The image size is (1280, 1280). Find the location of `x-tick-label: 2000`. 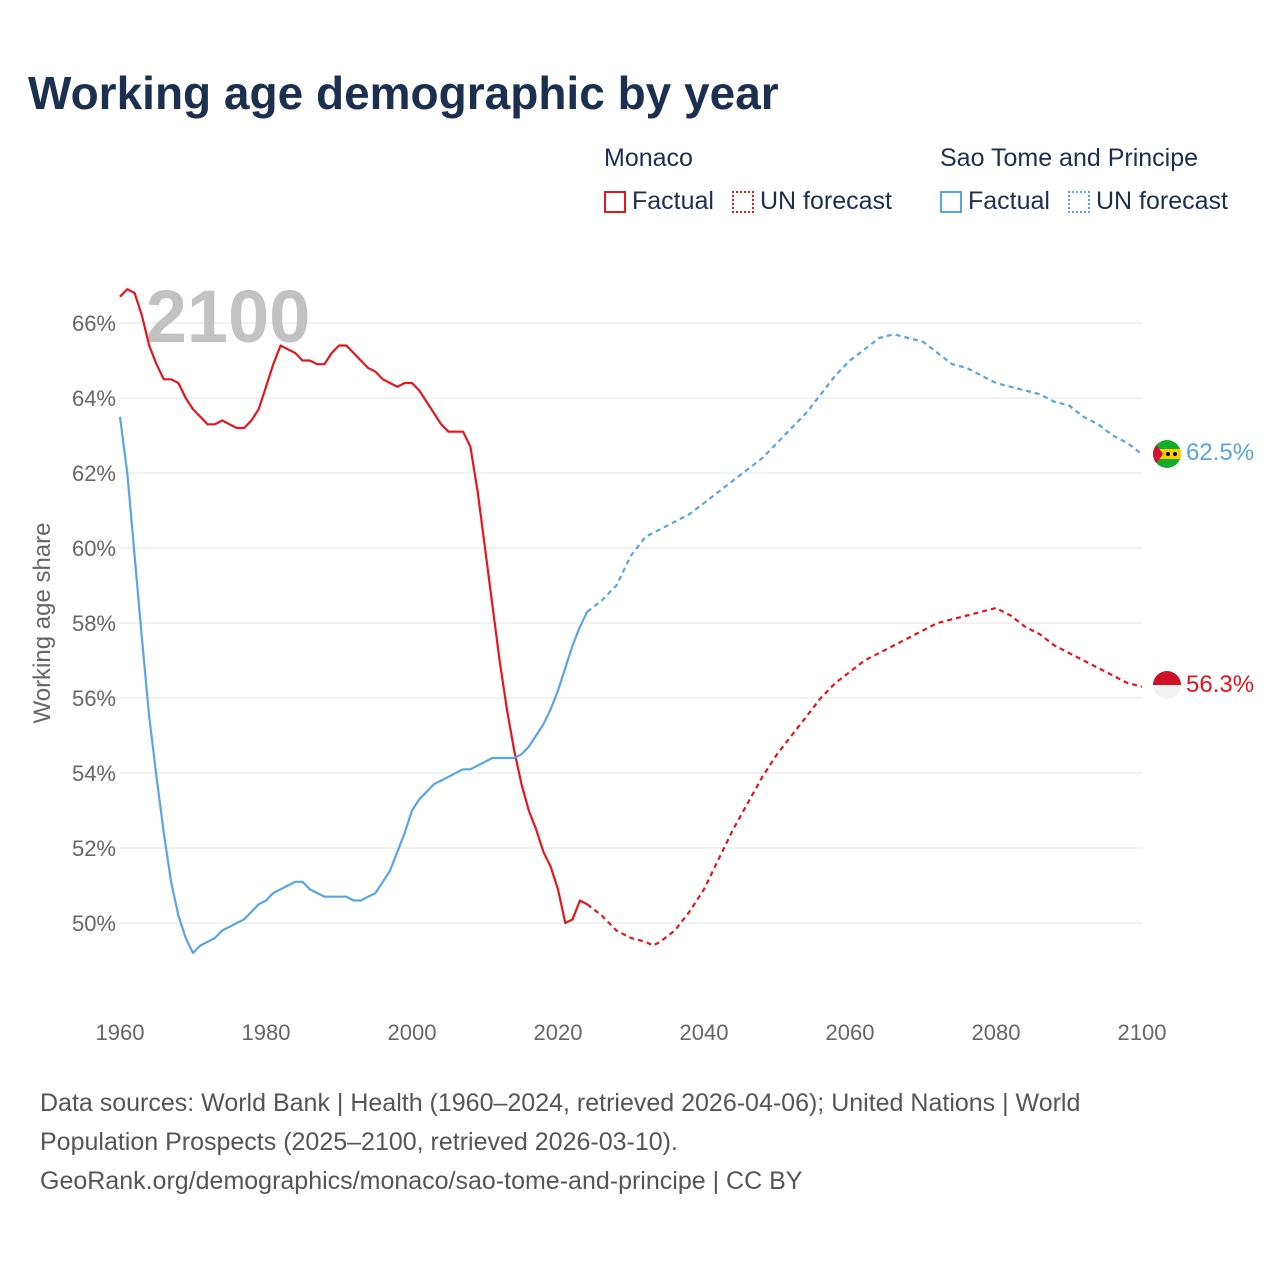

x-tick-label: 2000 is located at coordinates (412, 1032).